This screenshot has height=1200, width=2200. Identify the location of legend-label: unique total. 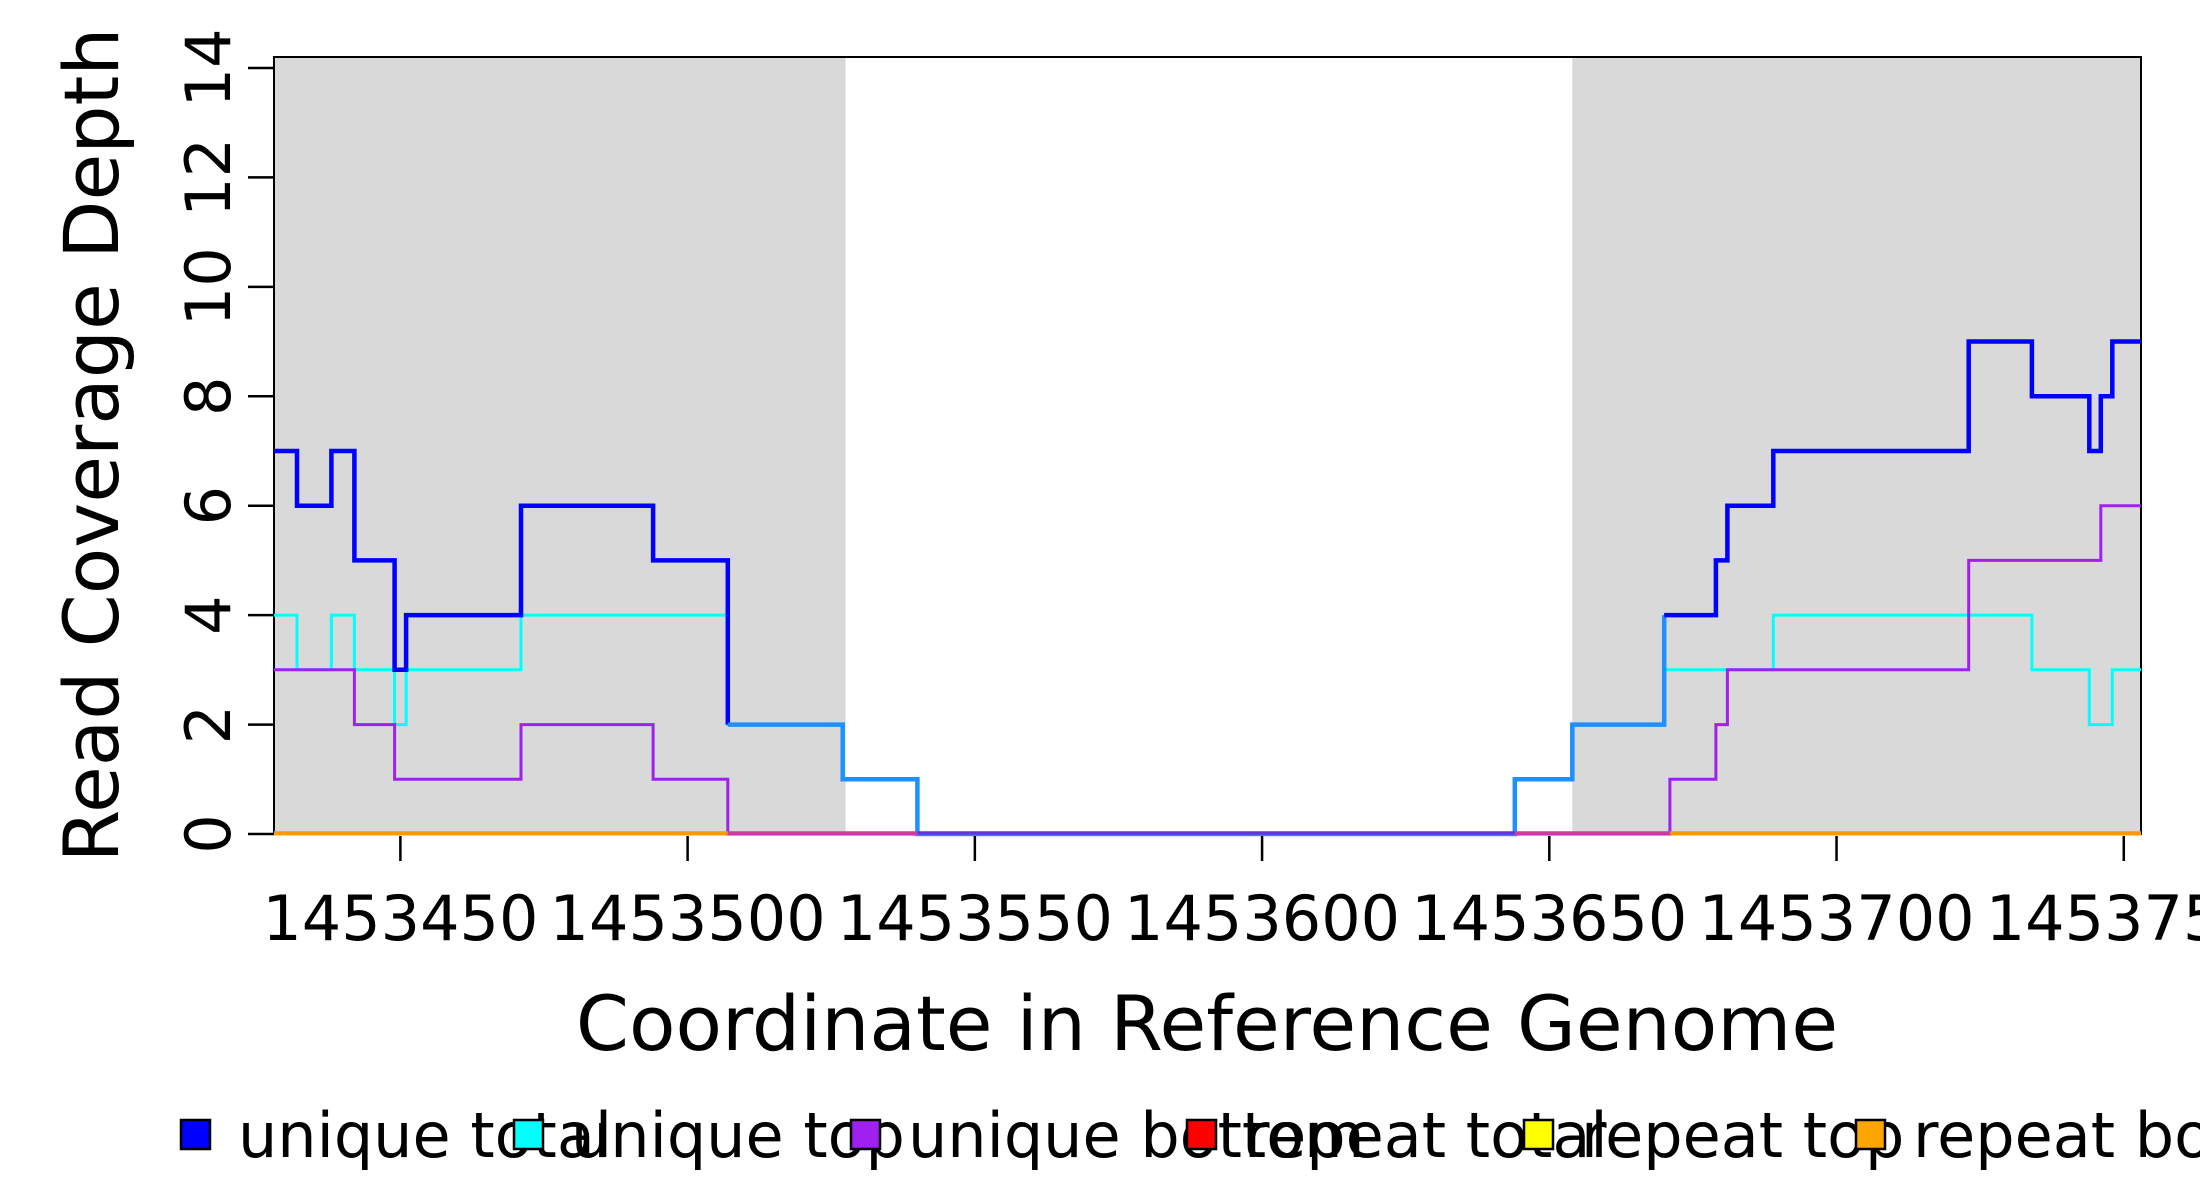
(425, 1135).